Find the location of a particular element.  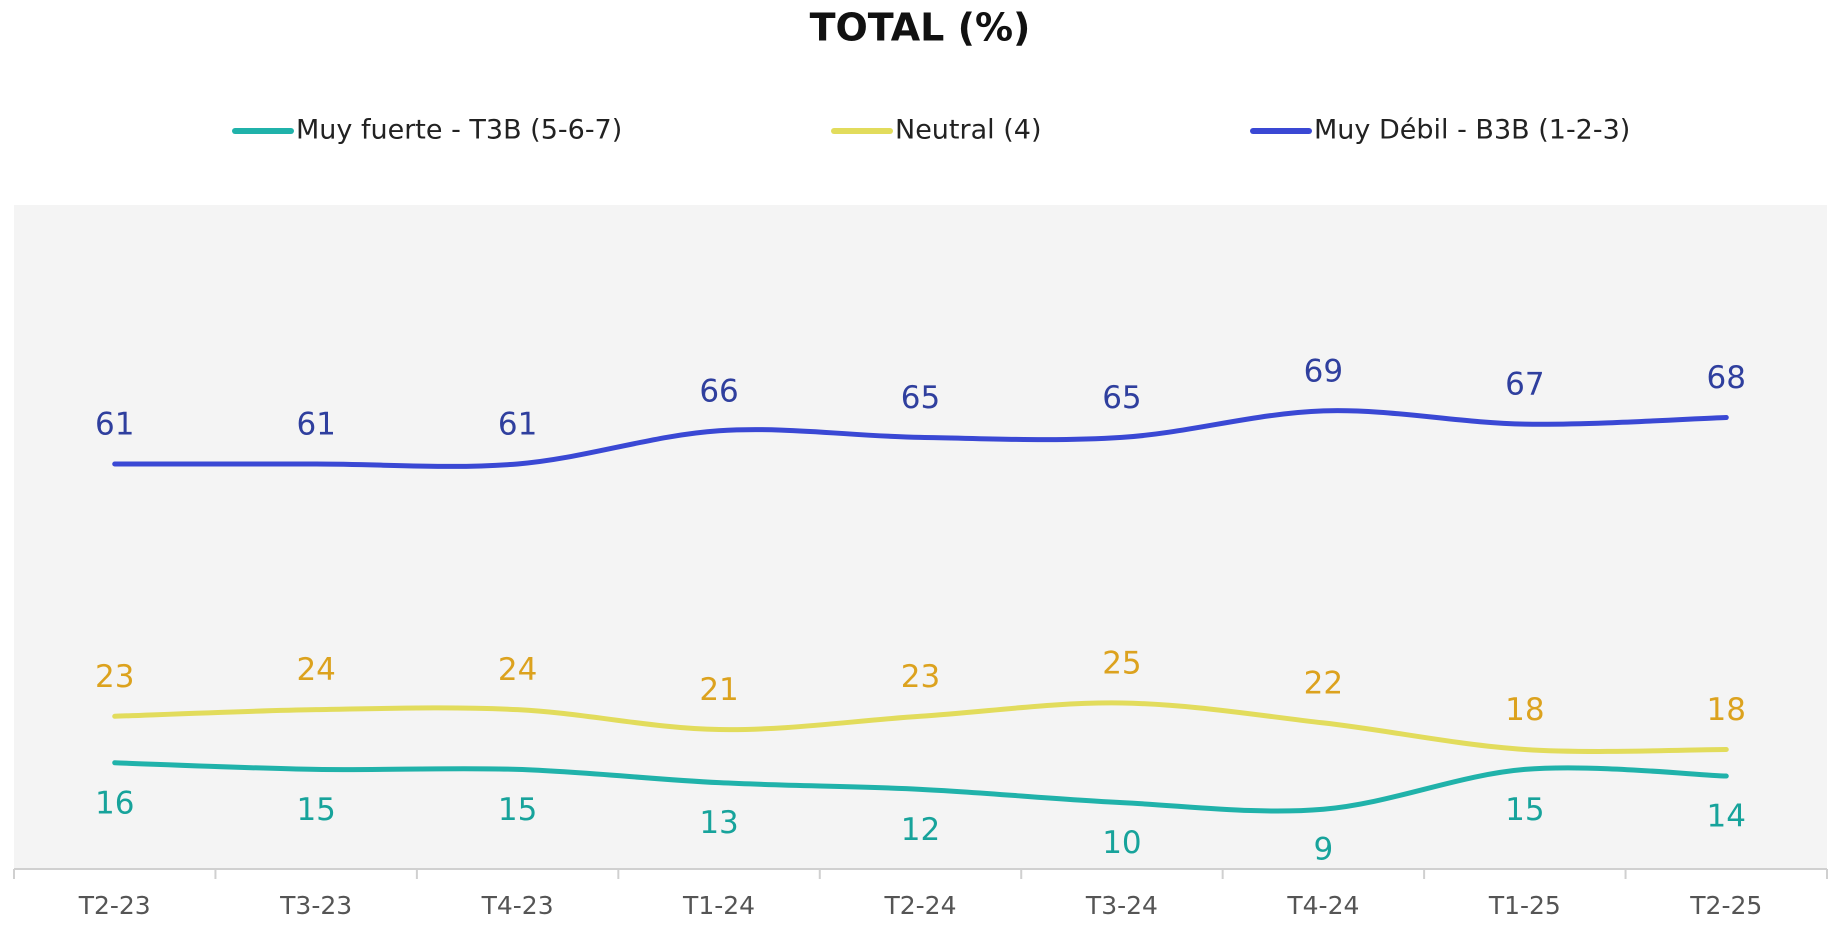

data-label: 22 is located at coordinates (1323, 683).